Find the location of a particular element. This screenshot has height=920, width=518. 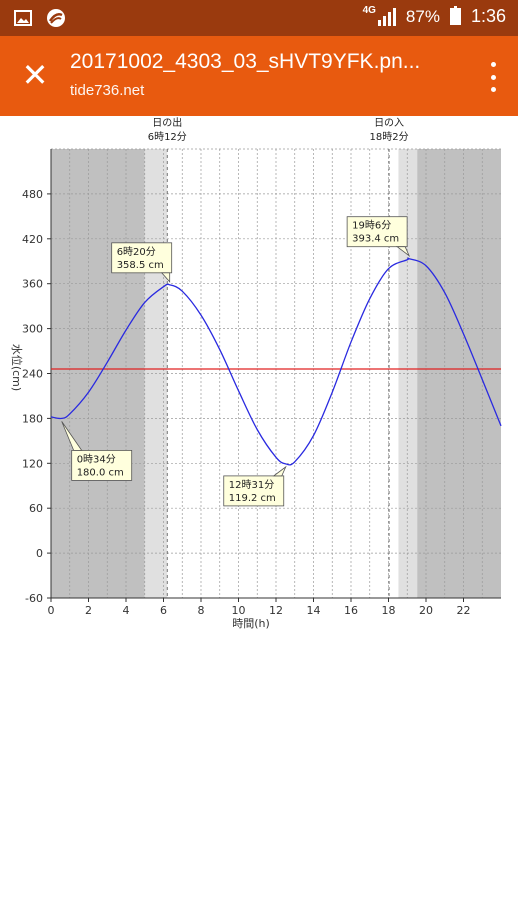

x-tick-label: 20 is located at coordinates (426, 610).